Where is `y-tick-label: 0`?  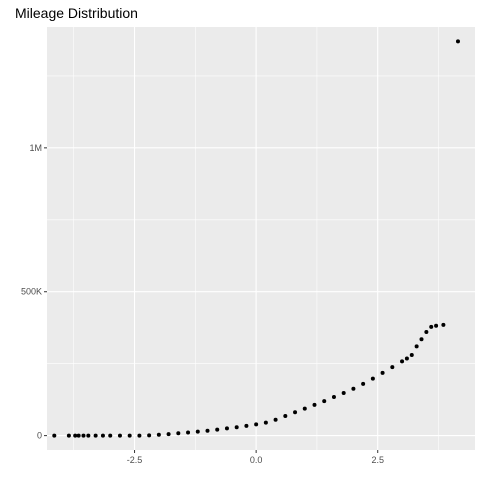
y-tick-label: 0 is located at coordinates (39, 436).